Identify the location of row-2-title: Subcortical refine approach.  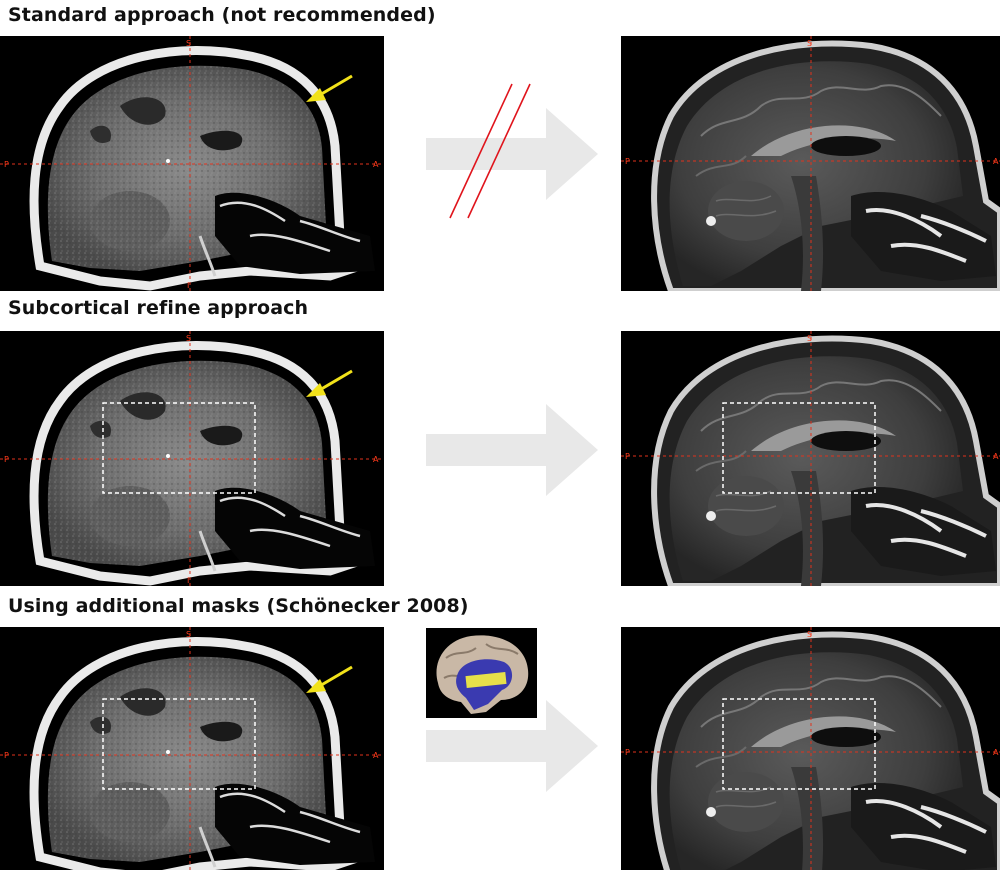
(158, 308).